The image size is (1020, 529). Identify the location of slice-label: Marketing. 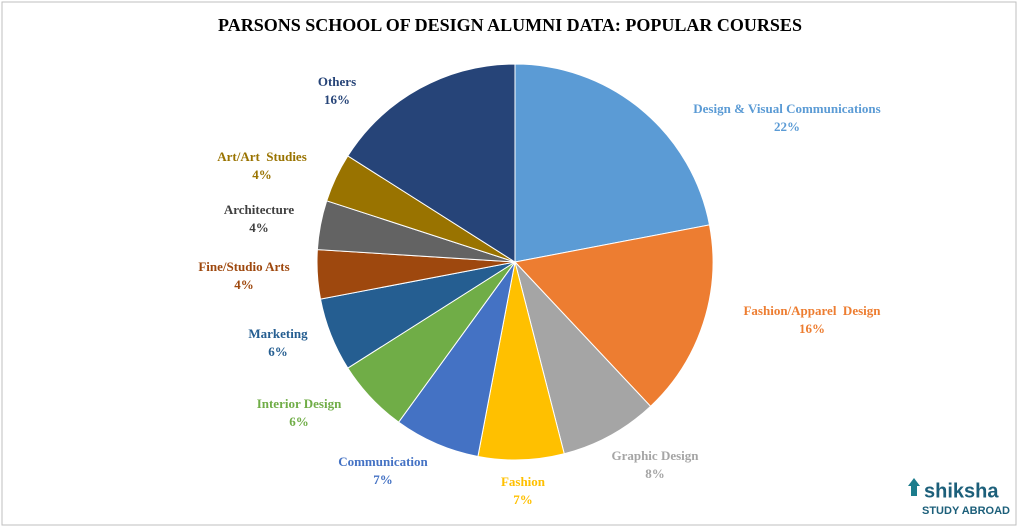
(278, 333).